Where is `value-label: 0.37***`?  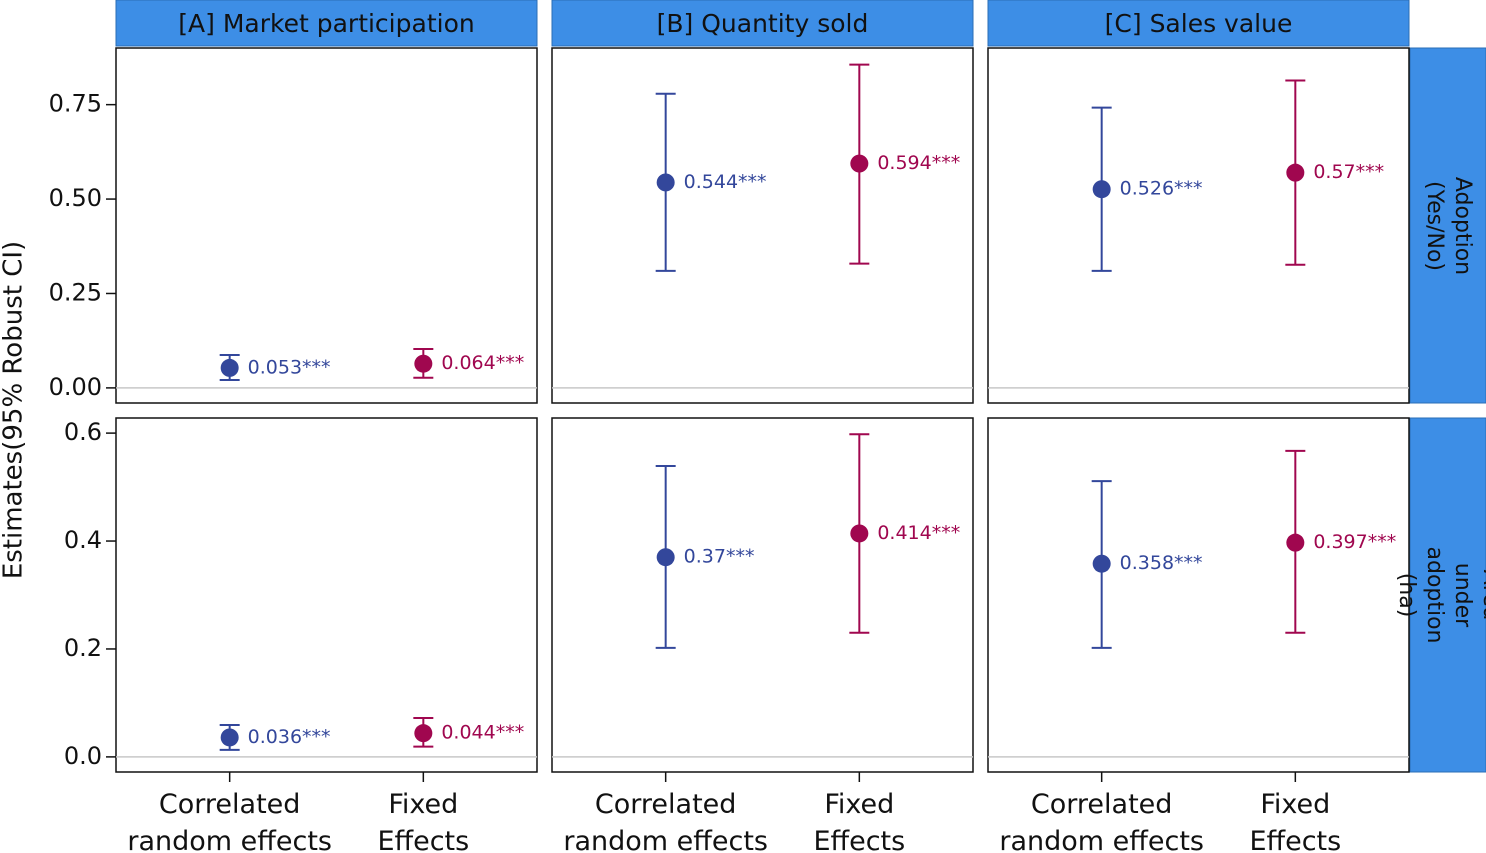 value-label: 0.37*** is located at coordinates (719, 557).